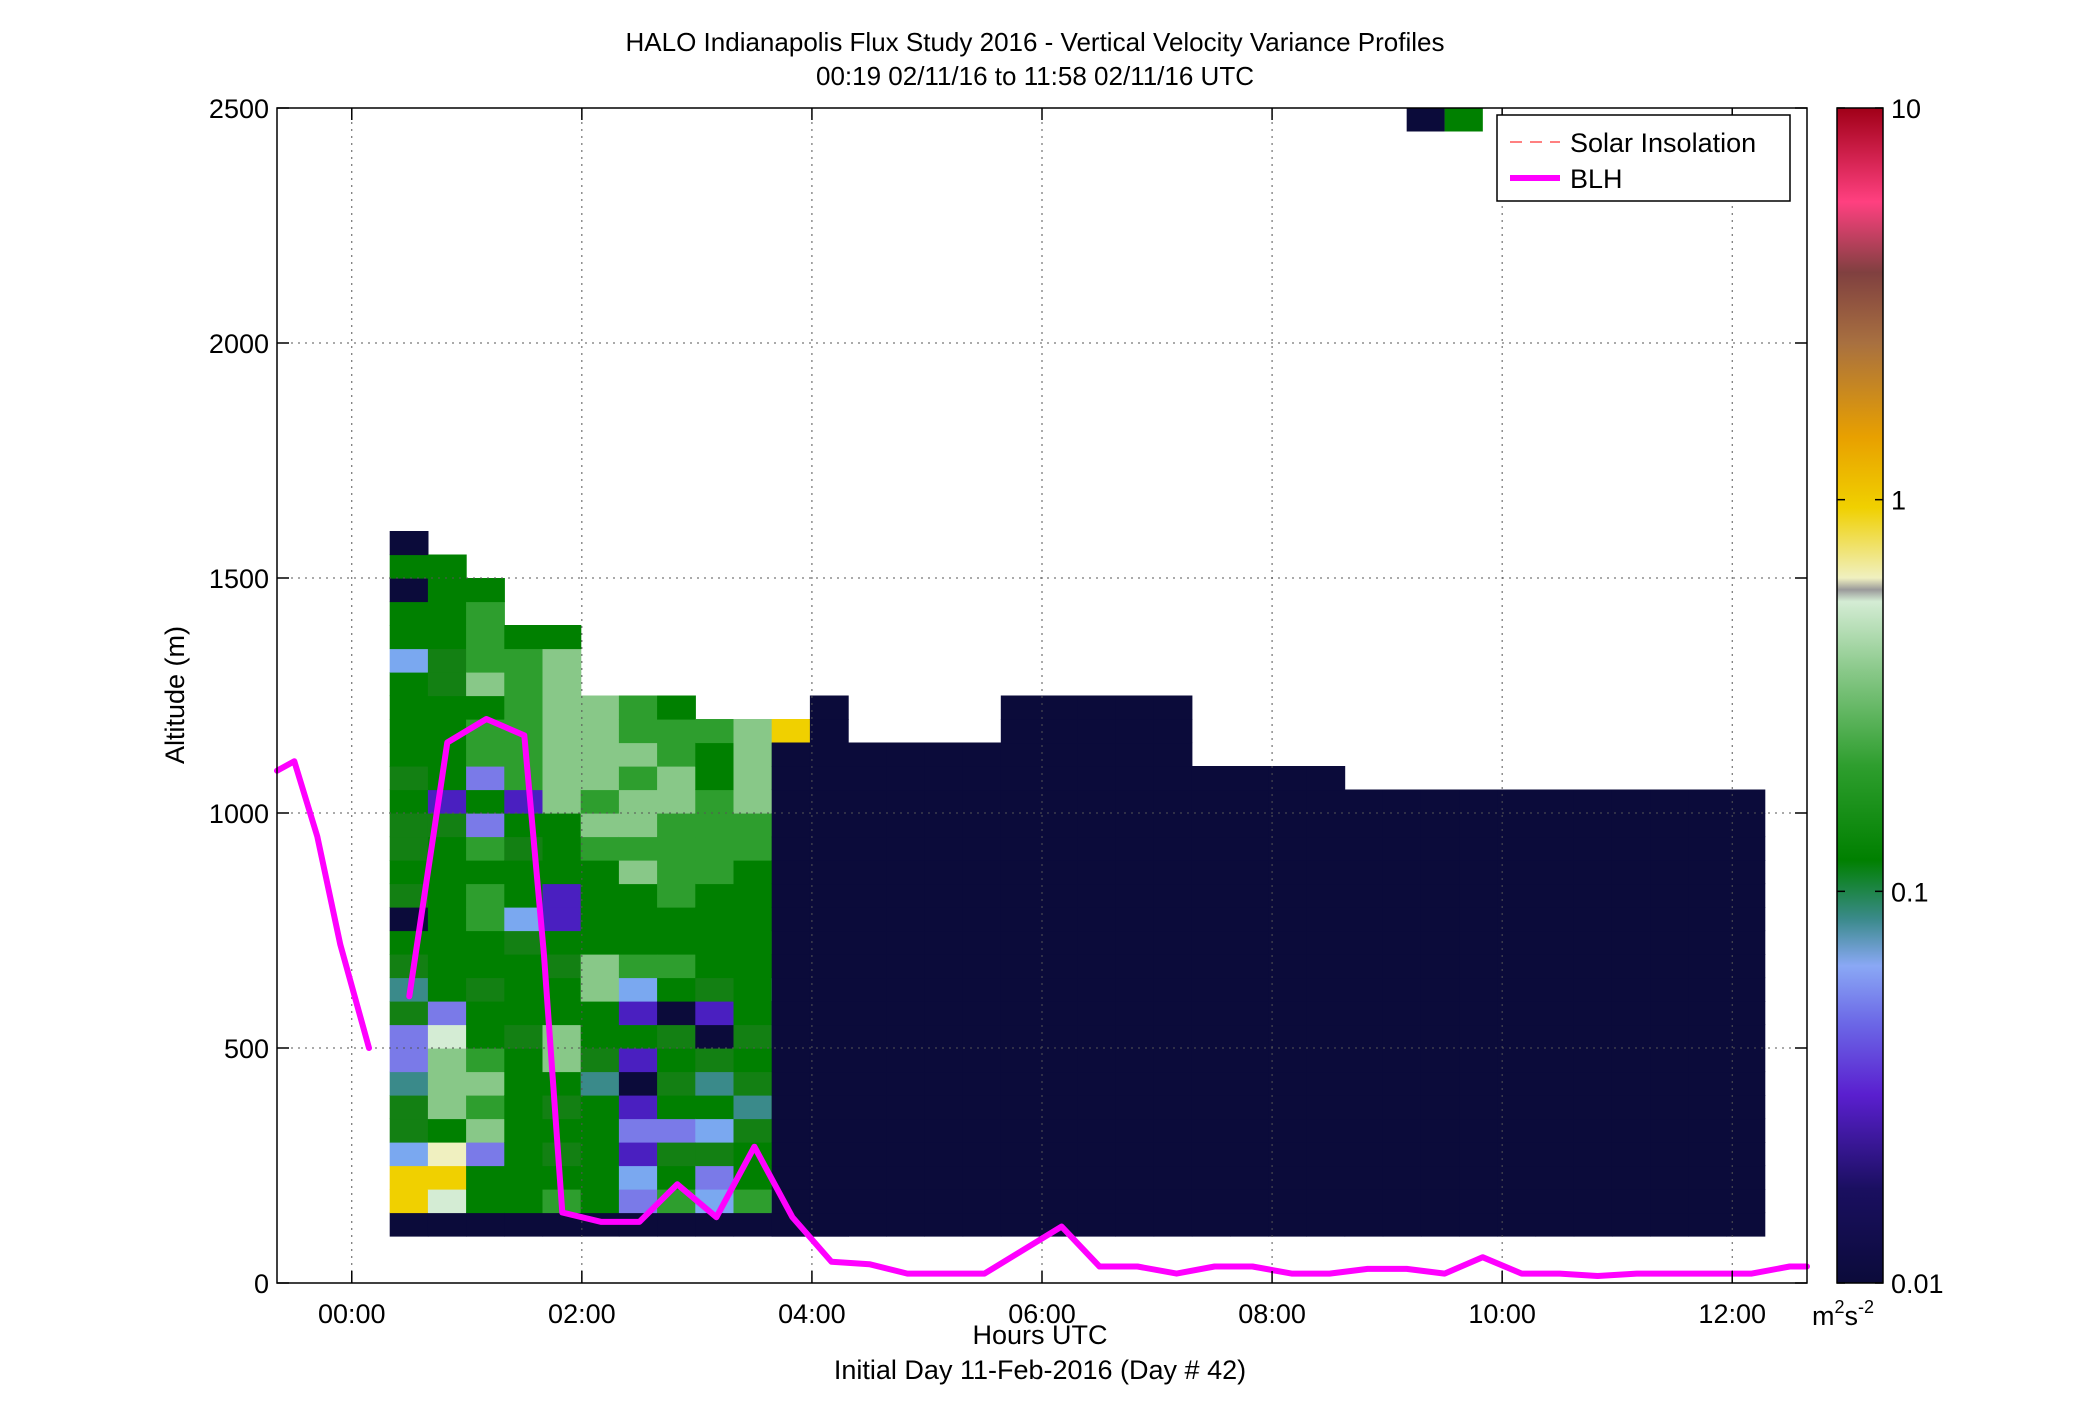 The width and height of the screenshot is (2098, 1425). I want to click on colorbar-tick-label: 10, so click(1906, 109).